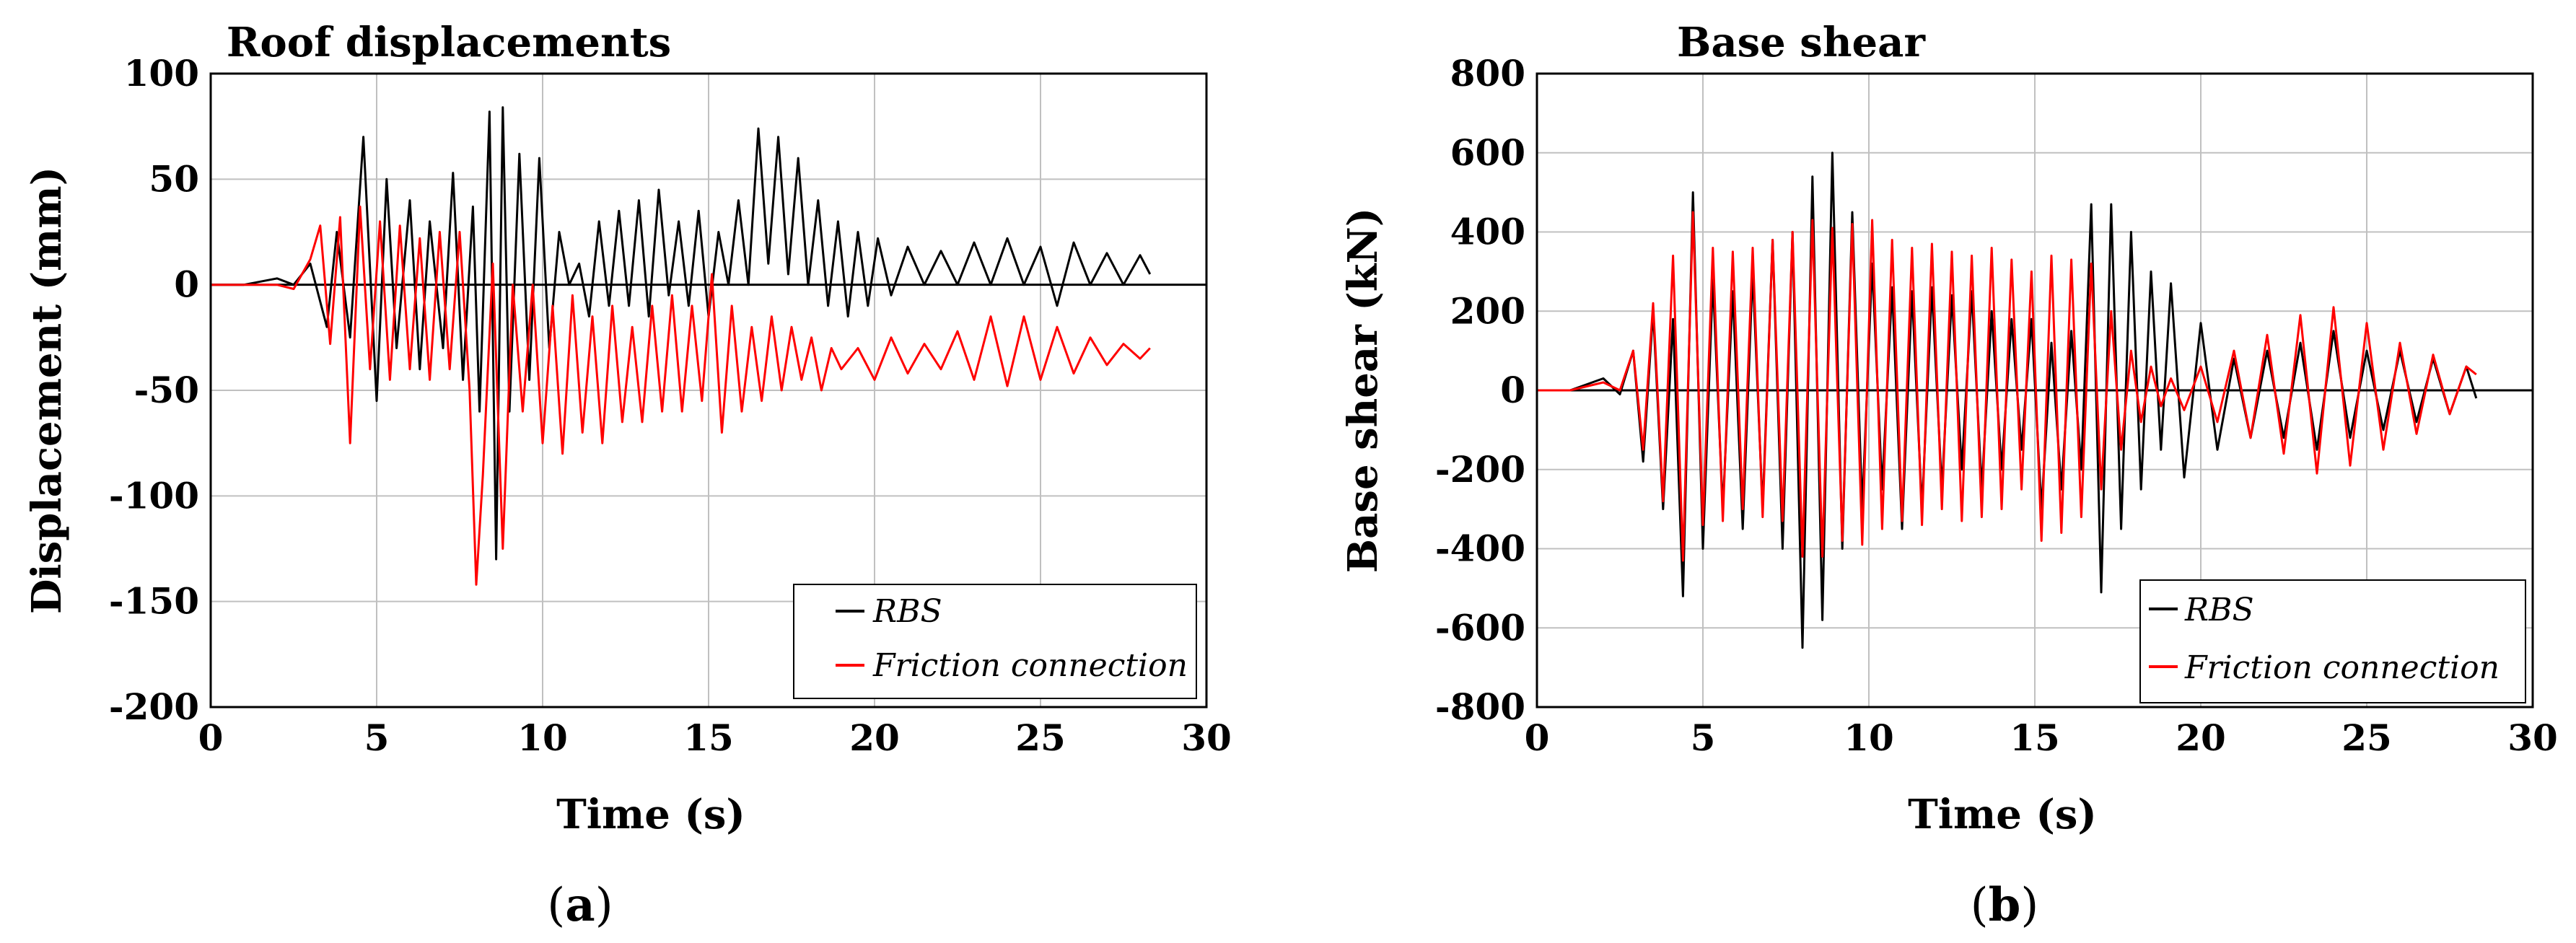 The width and height of the screenshot is (2576, 943). What do you see at coordinates (1480, 390) in the screenshot?
I see `y-tick-labels: -800 -600 -400 -200 0 200 400 600 800` at bounding box center [1480, 390].